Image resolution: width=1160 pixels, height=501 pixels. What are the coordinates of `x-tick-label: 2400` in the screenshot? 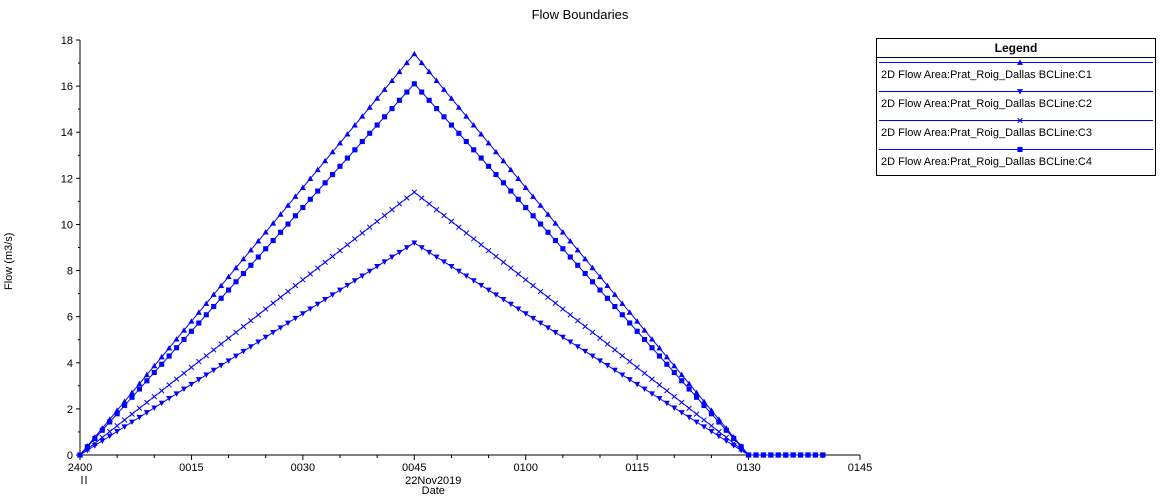 It's located at (80, 468).